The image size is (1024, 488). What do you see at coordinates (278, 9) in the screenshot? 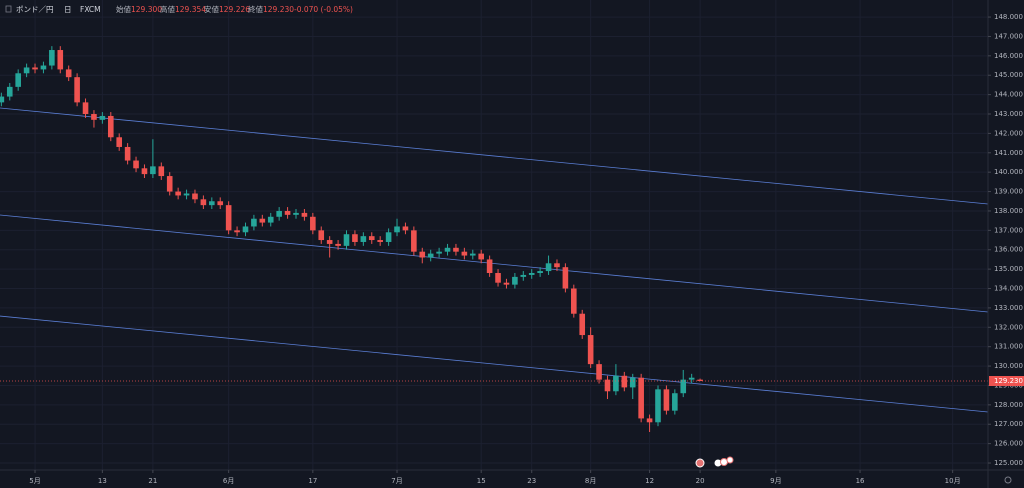
I see `close-value: 129.230` at bounding box center [278, 9].